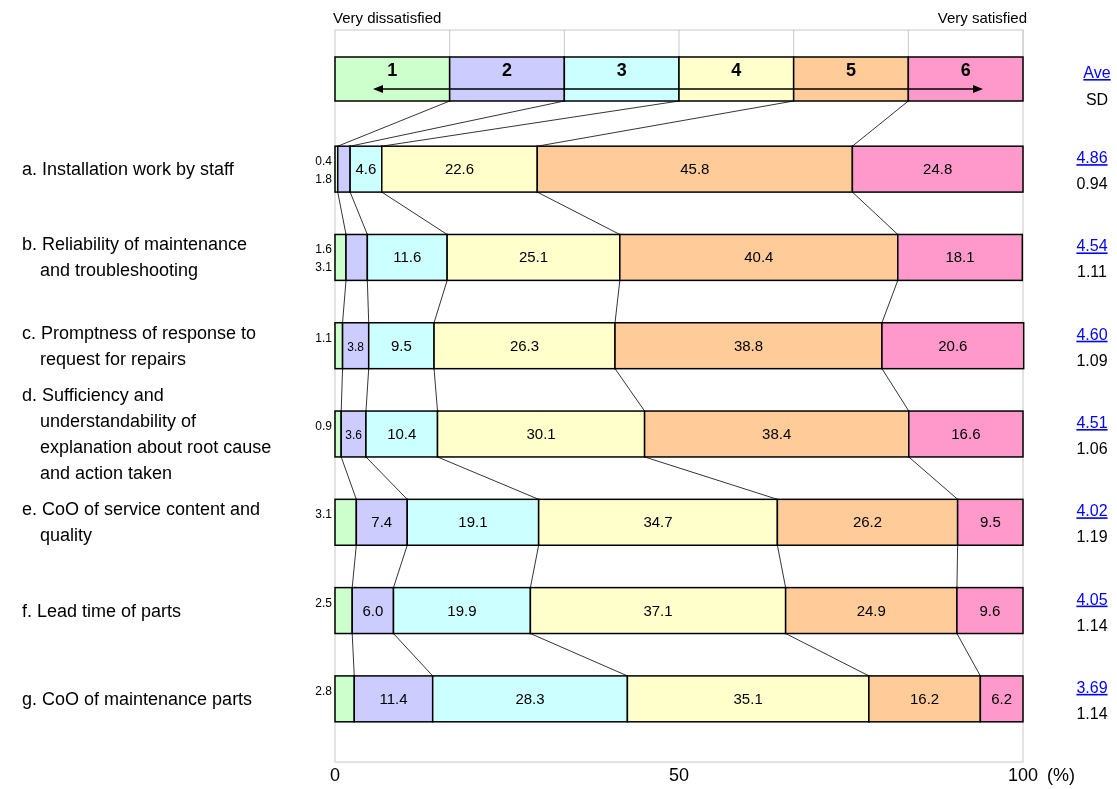 This screenshot has width=1117, height=789. I want to click on y-tick-label: b. Reliability of maintenance and troubleshooting, so click(135, 257).